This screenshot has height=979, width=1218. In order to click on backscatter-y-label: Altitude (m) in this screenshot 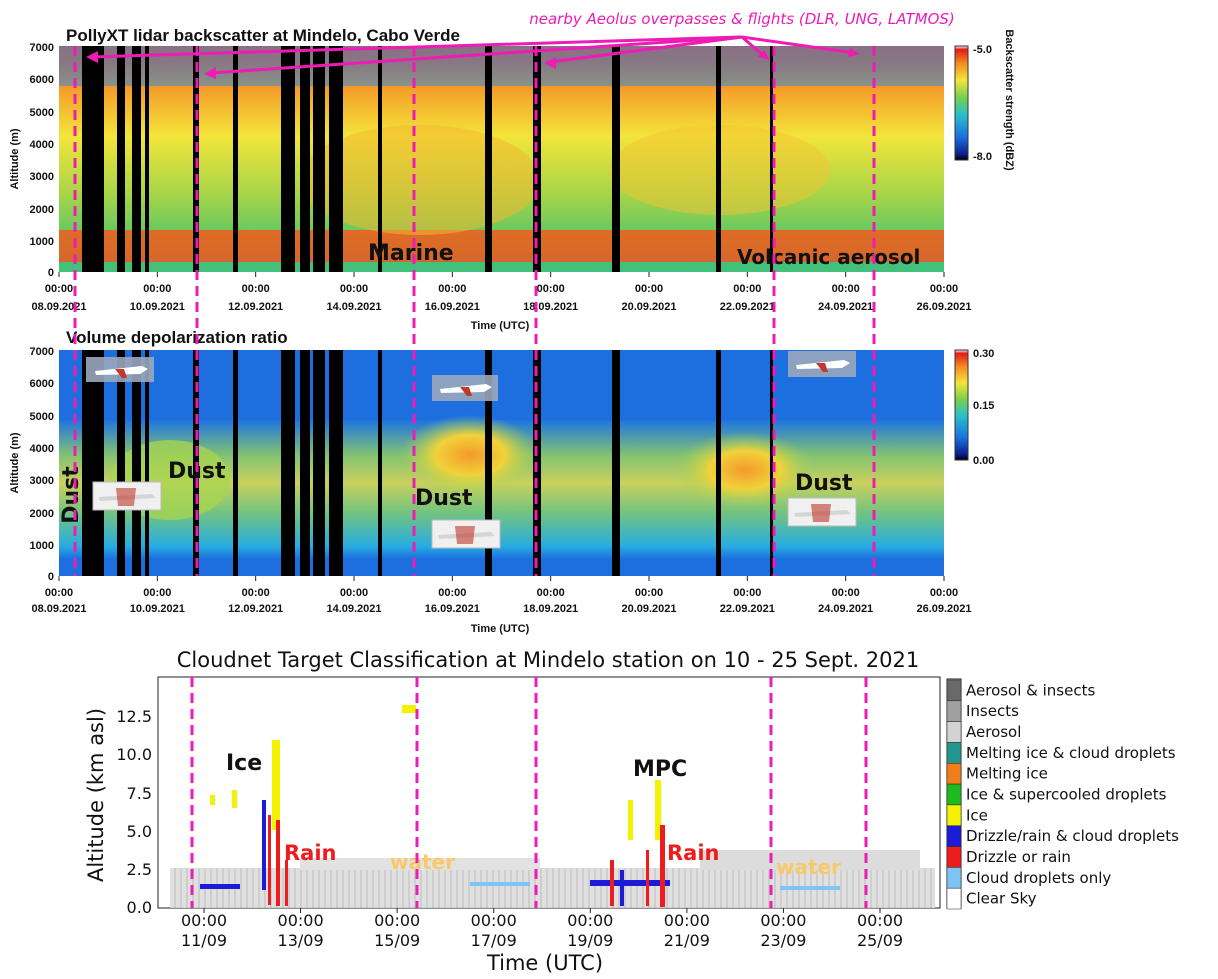, I will do `click(15, 158)`.